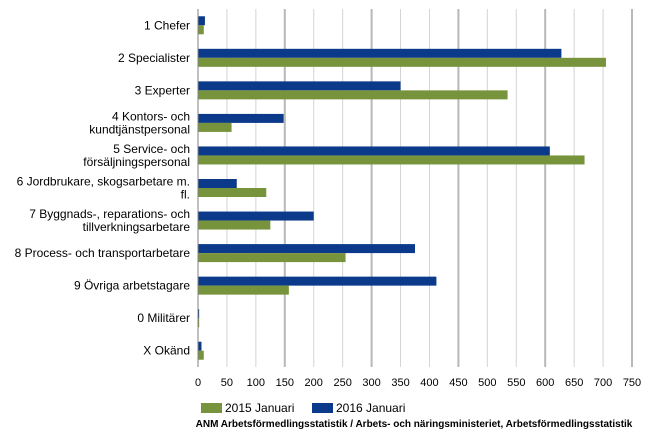 This screenshot has width=653, height=432. I want to click on legend-label: 2016 Januari, so click(370, 408).